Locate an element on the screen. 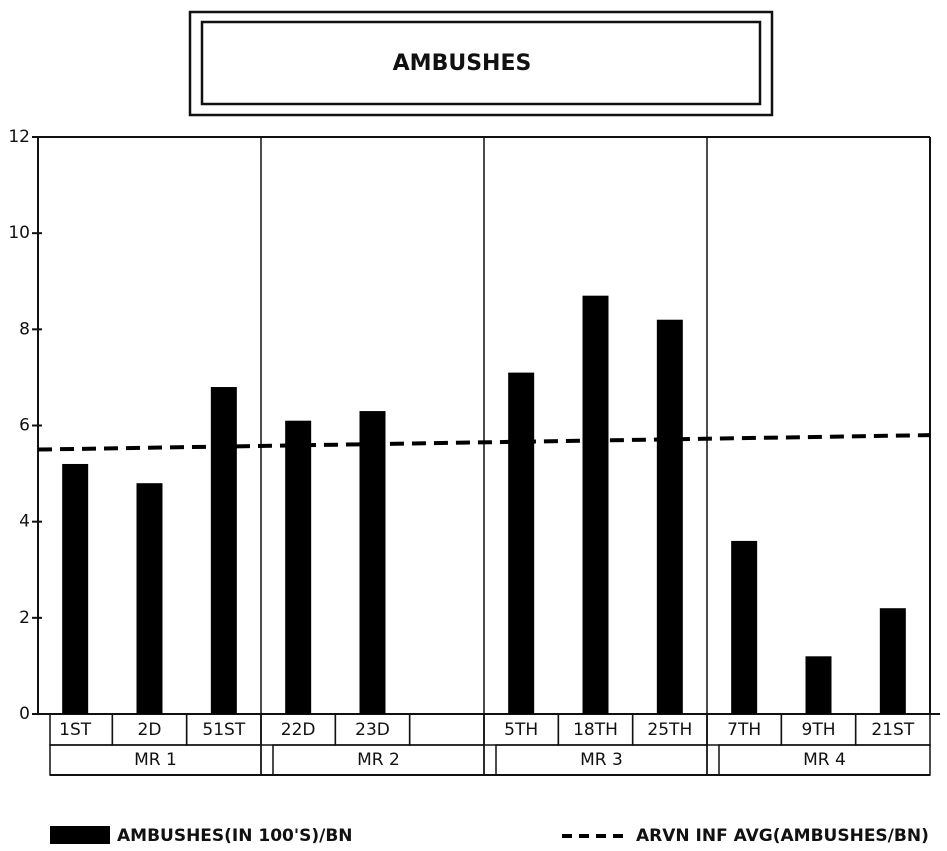 The image size is (947, 851). title-box-outer is located at coordinates (481, 63).